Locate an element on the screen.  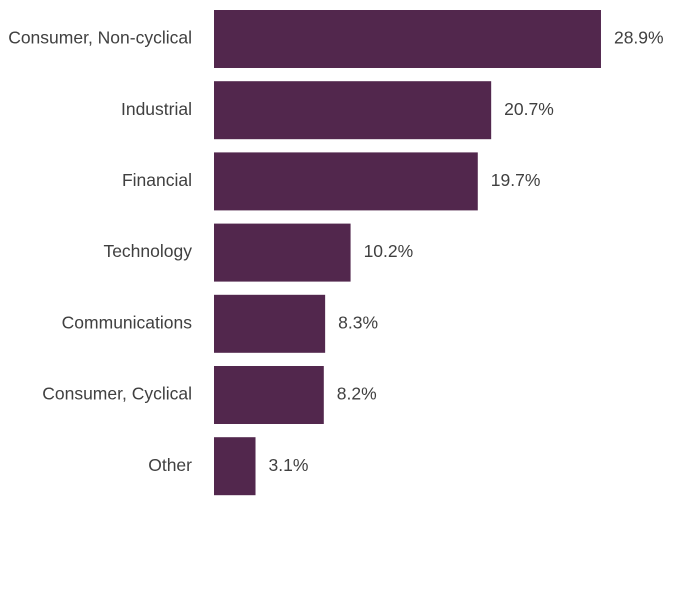
category-label: Industrial is located at coordinates (156, 109).